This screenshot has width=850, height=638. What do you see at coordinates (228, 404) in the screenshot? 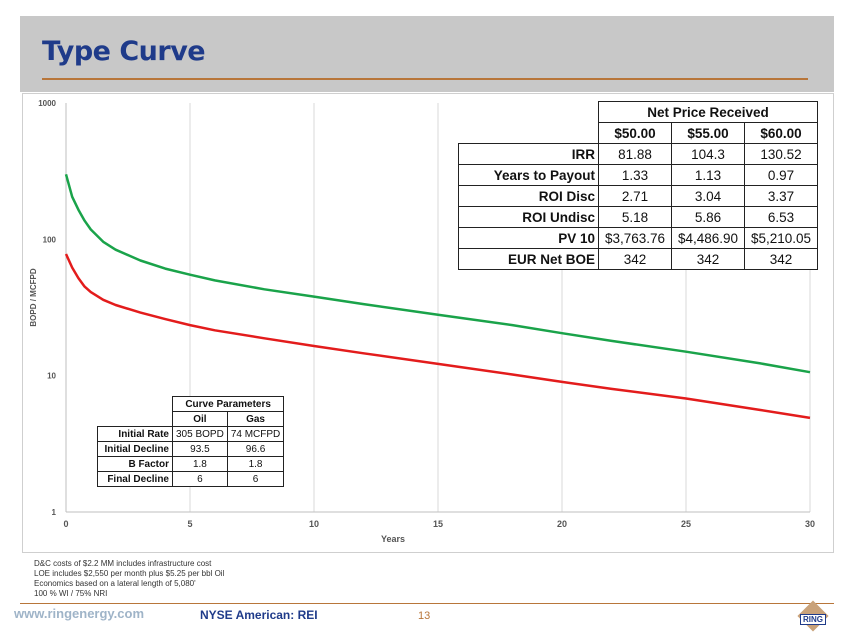
I see `params-table-title: Curve Parameters` at bounding box center [228, 404].